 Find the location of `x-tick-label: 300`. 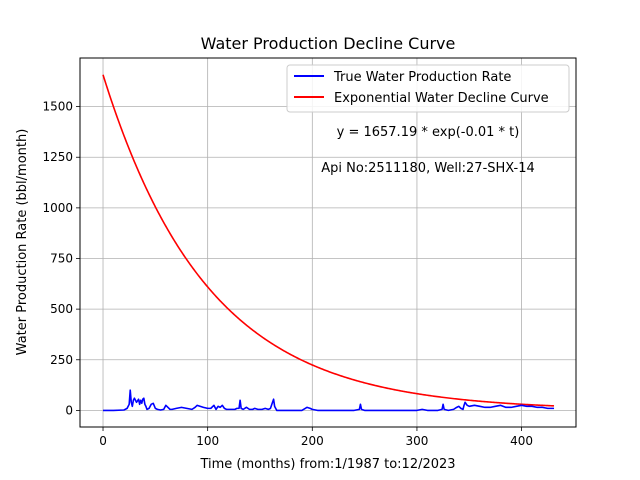

x-tick-label: 300 is located at coordinates (416, 441).